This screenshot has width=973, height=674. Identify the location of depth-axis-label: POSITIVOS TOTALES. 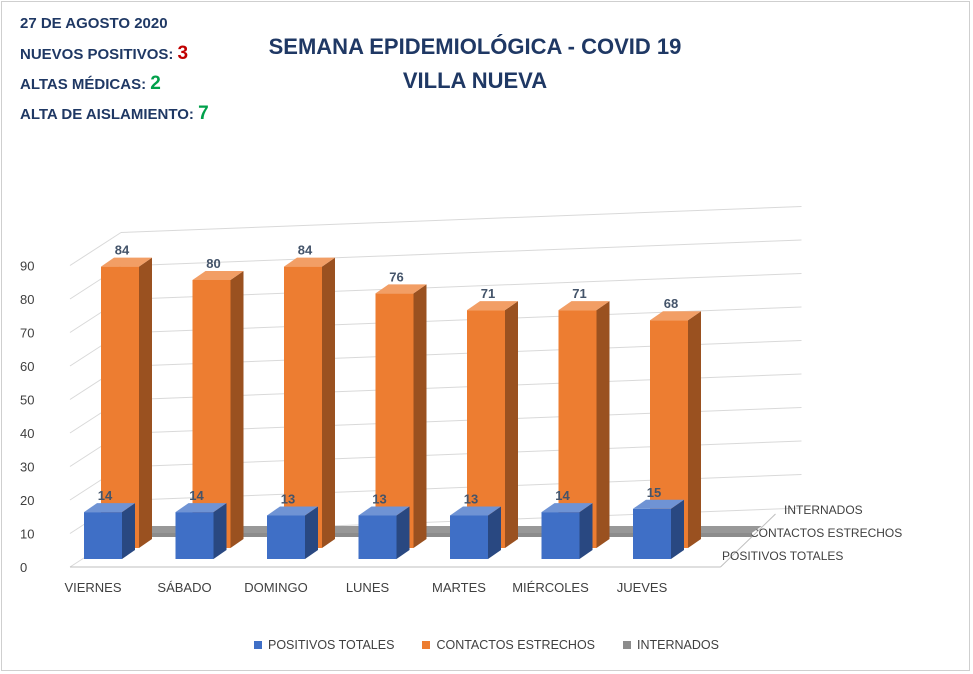
(782, 556).